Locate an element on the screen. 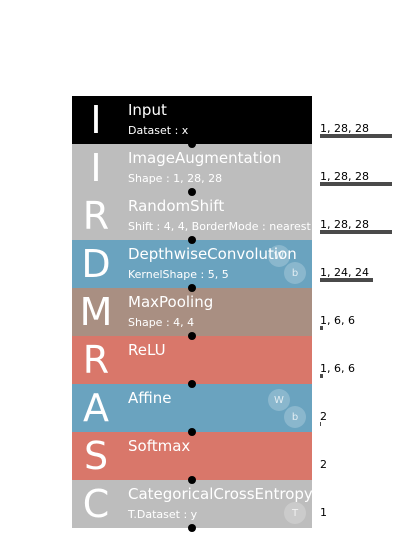 The width and height of the screenshot is (408, 552). output-shape-label: 1, 24, 24 is located at coordinates (344, 272).